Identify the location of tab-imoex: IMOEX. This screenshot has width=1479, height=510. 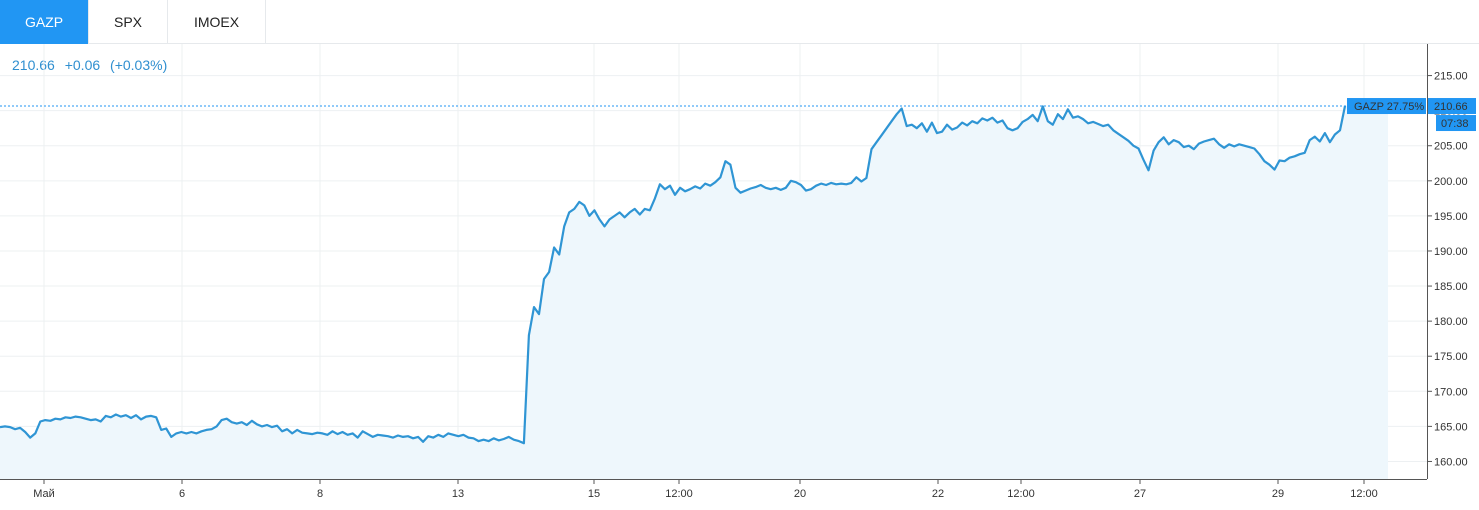
(217, 22).